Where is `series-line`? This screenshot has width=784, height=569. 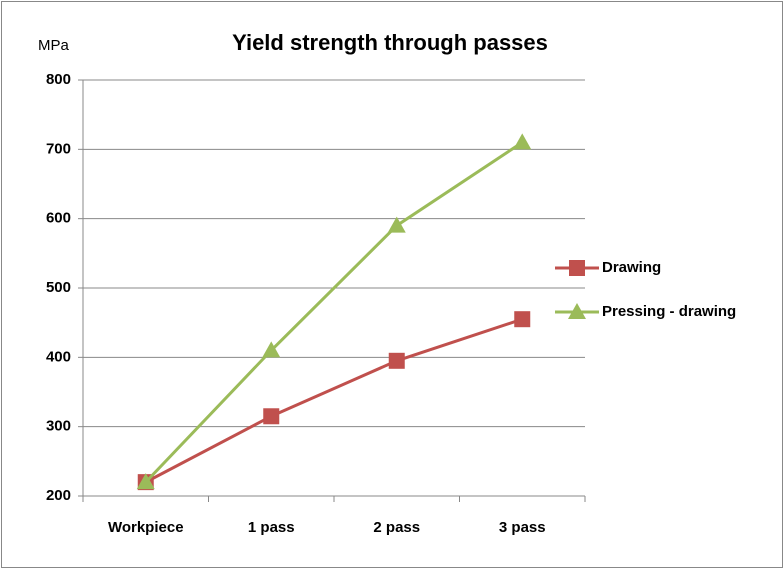
series-line is located at coordinates (334, 400).